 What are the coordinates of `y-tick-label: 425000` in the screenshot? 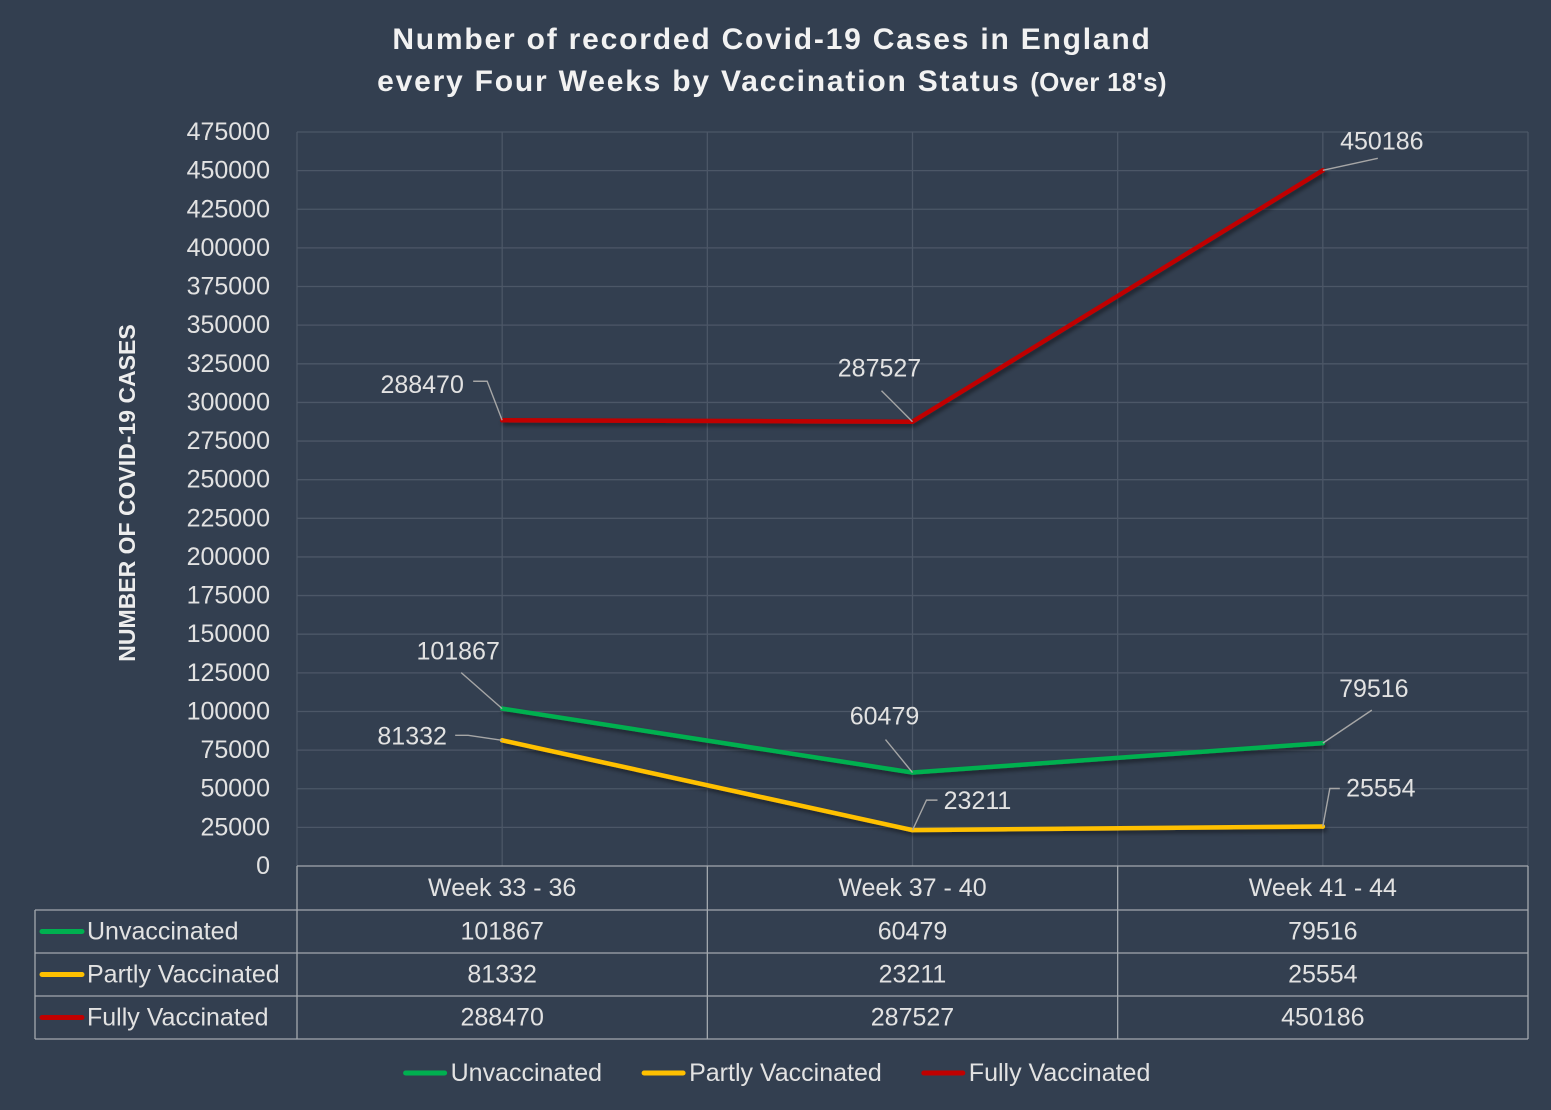 It's located at (228, 209).